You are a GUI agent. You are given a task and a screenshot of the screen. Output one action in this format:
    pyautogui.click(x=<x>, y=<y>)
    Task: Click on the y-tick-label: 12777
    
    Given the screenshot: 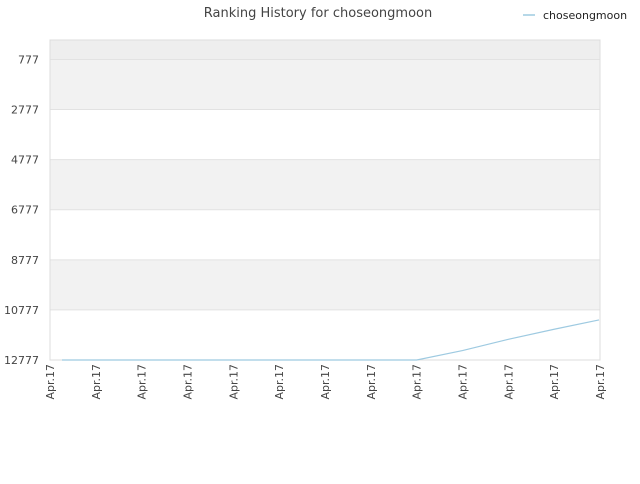 What is the action you would take?
    pyautogui.click(x=21, y=360)
    